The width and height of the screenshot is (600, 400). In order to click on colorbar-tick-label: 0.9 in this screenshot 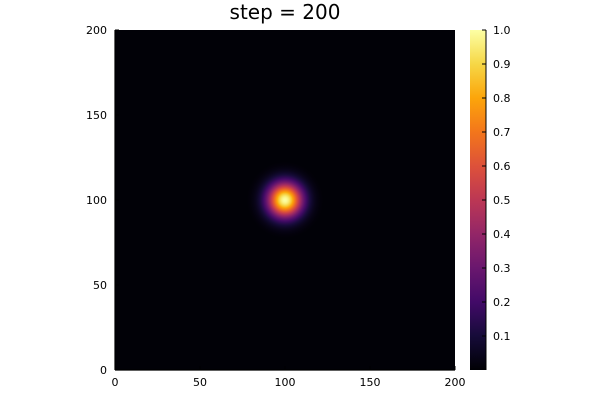, I will do `click(502, 64)`.